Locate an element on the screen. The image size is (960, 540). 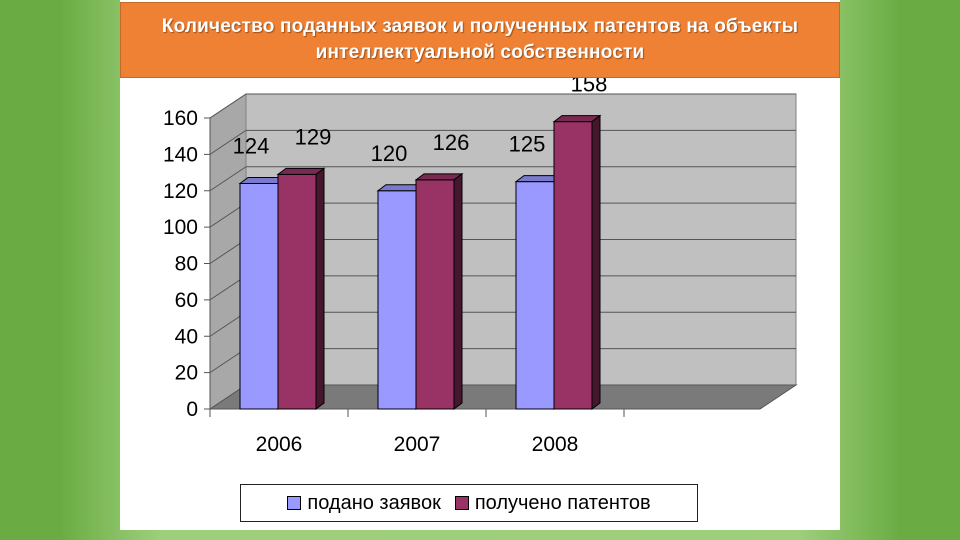
y-tick-label: 20 is located at coordinates (186, 373).